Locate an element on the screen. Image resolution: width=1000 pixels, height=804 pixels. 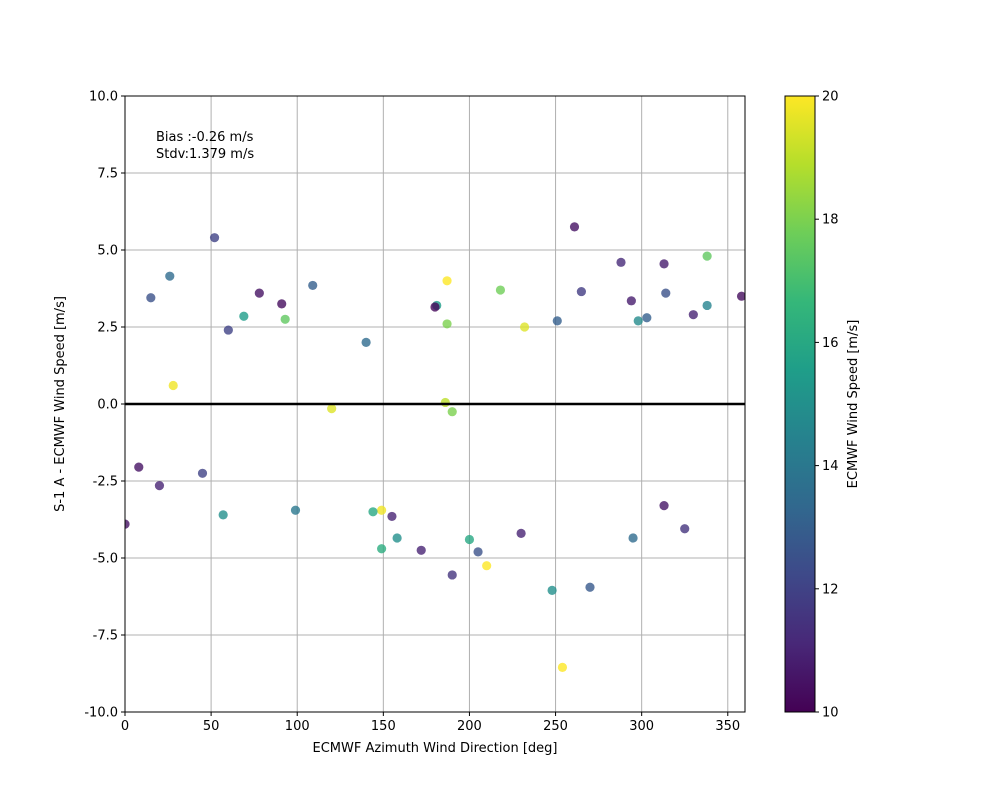
colorbar-tick-label: 12 is located at coordinates (830, 589).